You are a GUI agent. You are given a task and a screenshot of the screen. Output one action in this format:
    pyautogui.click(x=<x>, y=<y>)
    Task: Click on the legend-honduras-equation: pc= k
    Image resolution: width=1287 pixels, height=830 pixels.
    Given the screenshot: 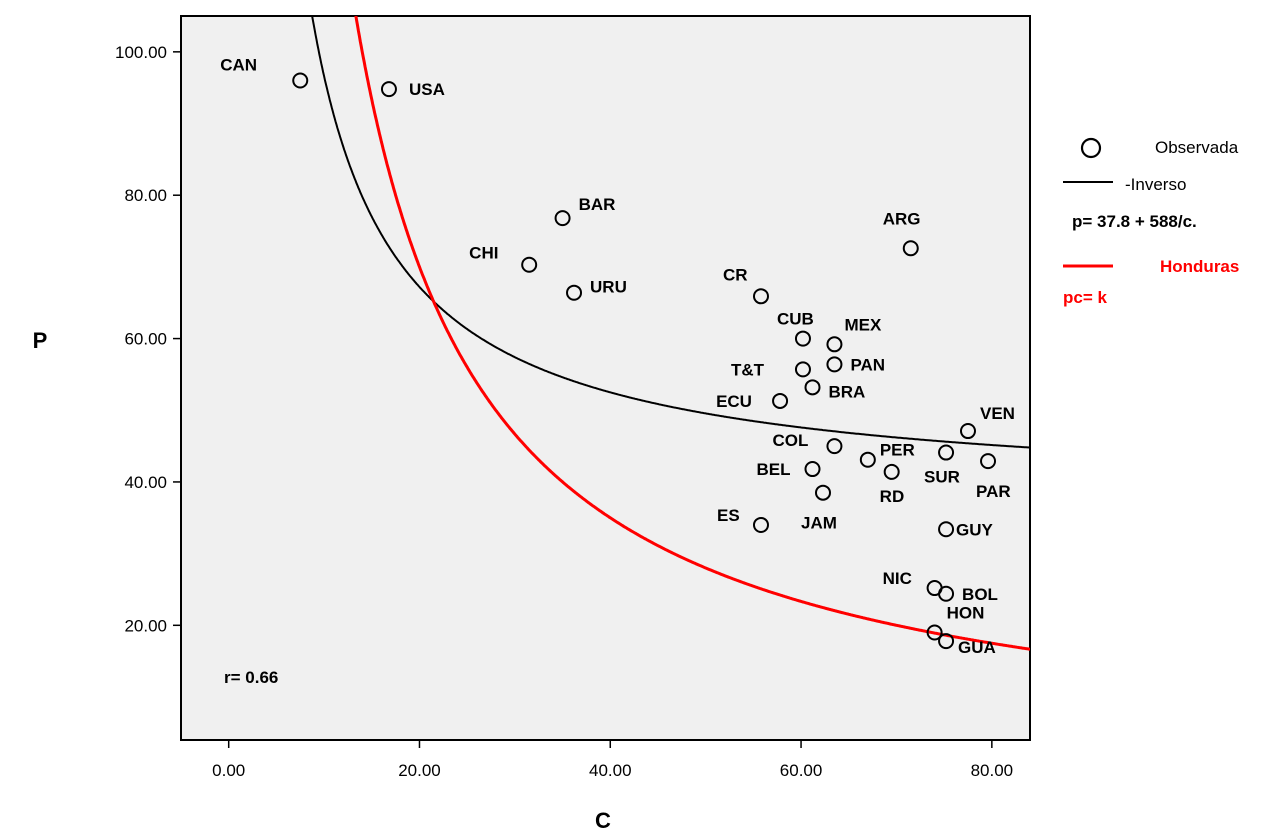 What is the action you would take?
    pyautogui.click(x=1085, y=297)
    